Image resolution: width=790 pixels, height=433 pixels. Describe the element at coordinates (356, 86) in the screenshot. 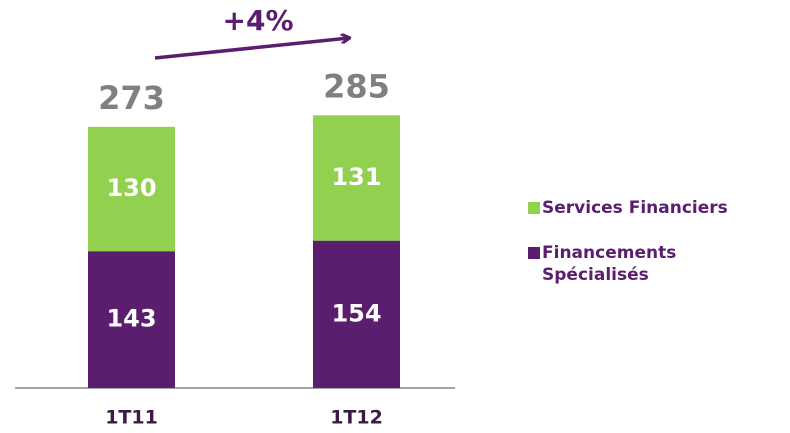

I see `total-label: 285` at that location.